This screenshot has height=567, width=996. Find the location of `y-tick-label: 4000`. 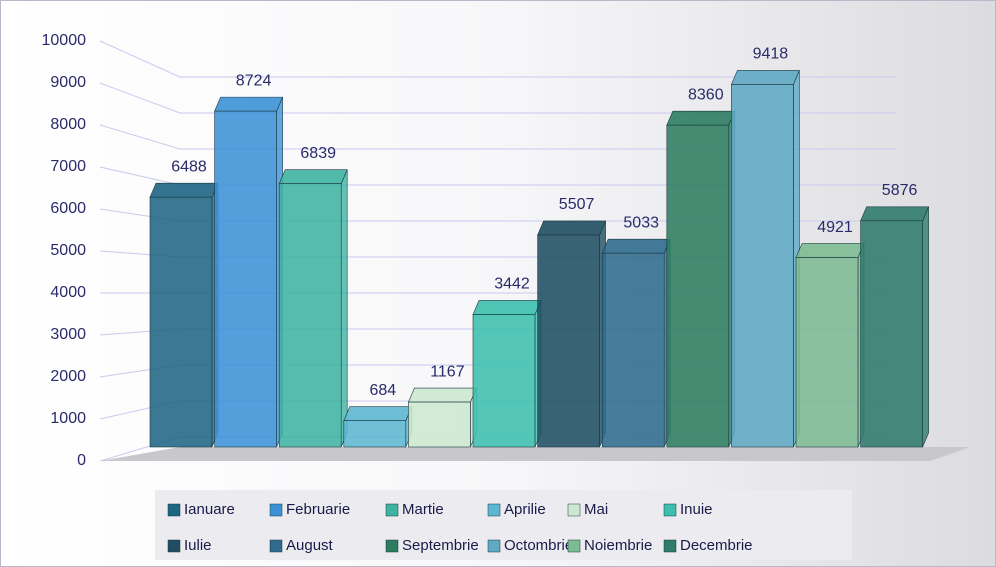

y-tick-label: 4000 is located at coordinates (68, 292).